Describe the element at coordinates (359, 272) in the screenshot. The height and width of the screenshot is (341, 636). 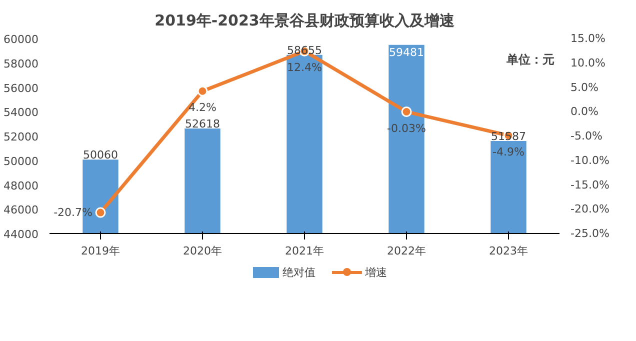
I see `legend-item: 增速` at that location.